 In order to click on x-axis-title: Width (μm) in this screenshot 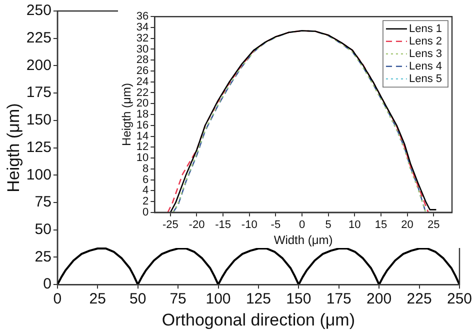, I will do `click(303, 240)`.